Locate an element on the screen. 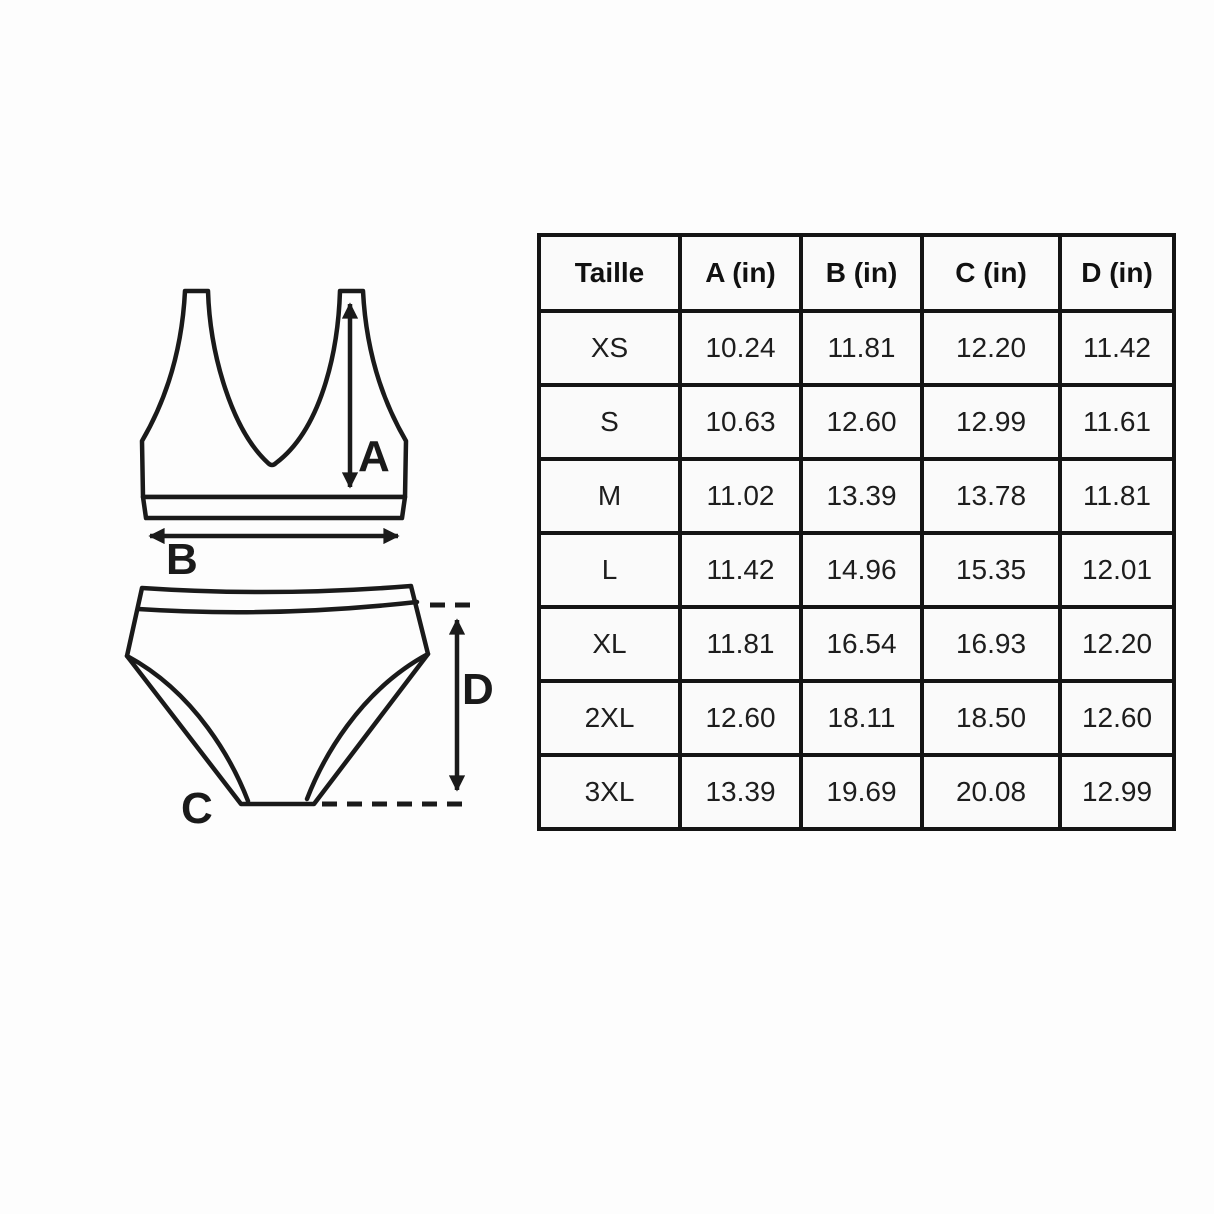 Image resolution: width=1214 pixels, height=1214 pixels. cell-size: M is located at coordinates (609, 496).